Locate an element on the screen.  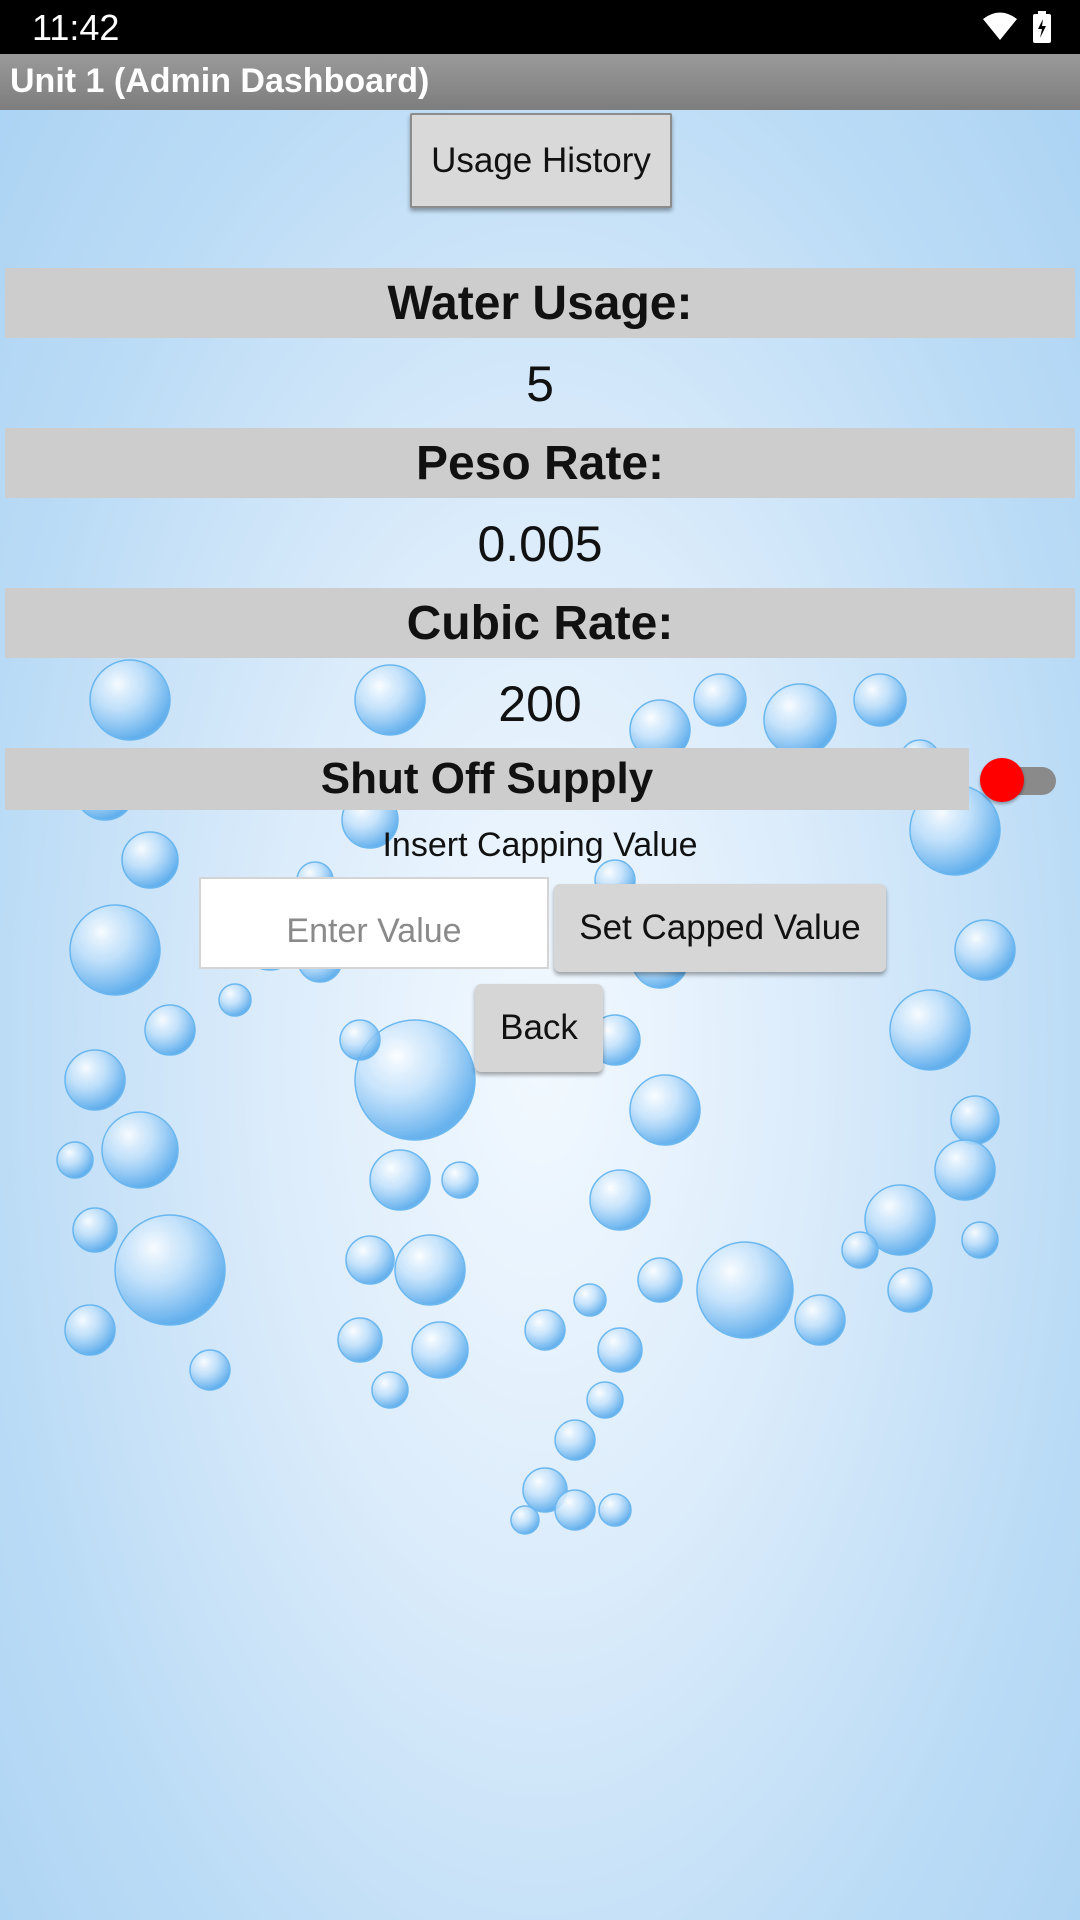
status-icons is located at coordinates (1017, 27).